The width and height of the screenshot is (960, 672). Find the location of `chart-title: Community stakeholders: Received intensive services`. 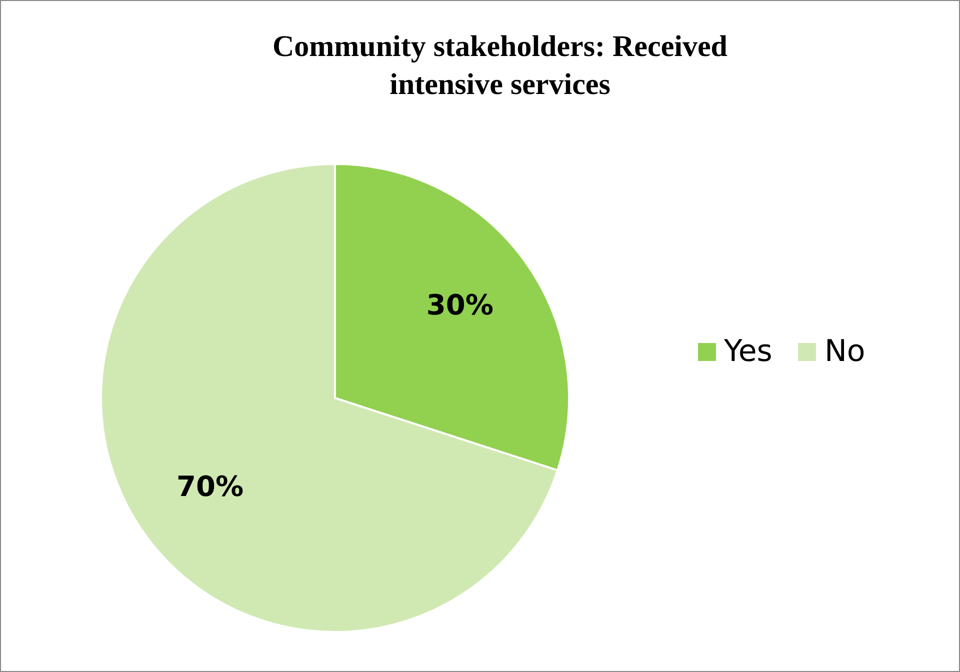

chart-title: Community stakeholders: Received intensive services is located at coordinates (500, 66).